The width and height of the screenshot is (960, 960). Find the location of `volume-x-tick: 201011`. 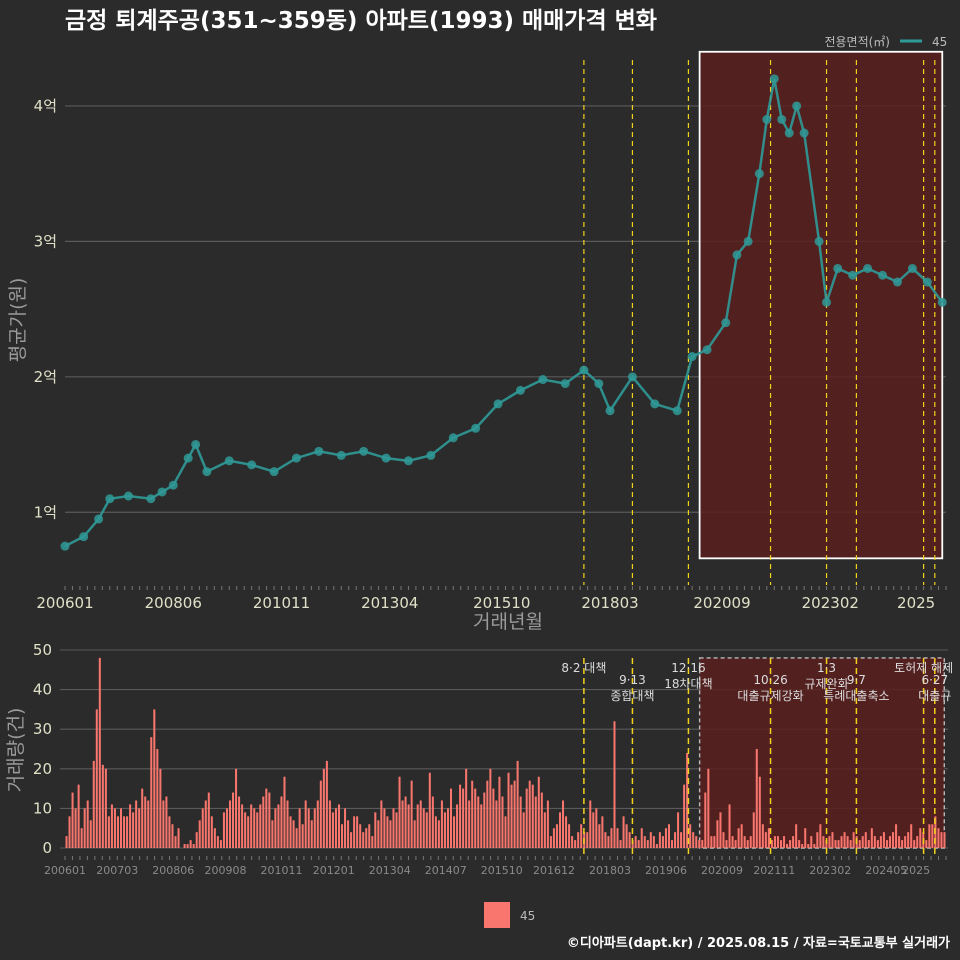

volume-x-tick: 201011 is located at coordinates (282, 870).